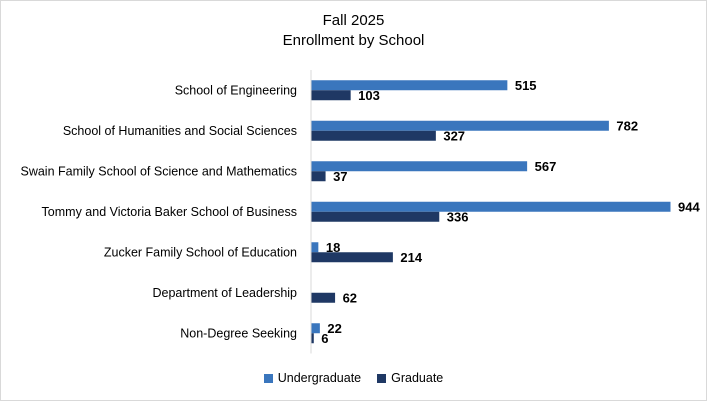  Describe the element at coordinates (689, 206) in the screenshot. I see `data-label-undergraduate: 944` at that location.